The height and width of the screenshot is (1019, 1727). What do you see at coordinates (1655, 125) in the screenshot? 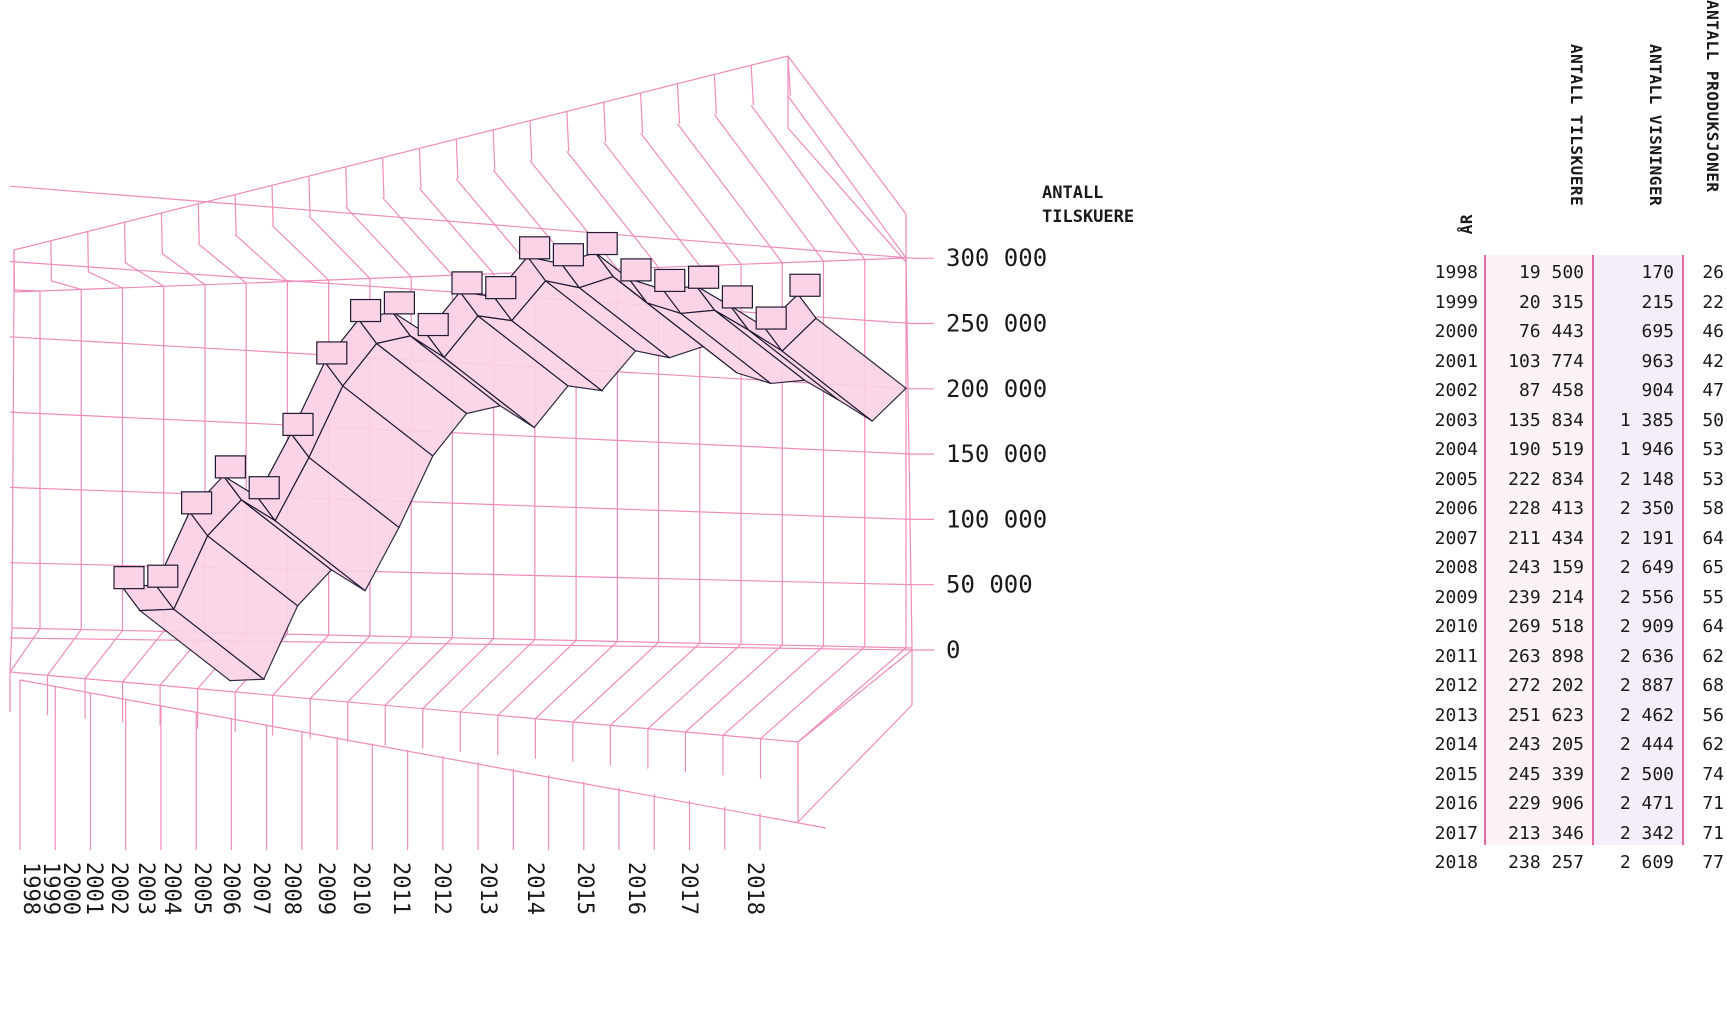
I see `header-showings: ANTALL VISNINGER` at bounding box center [1655, 125].